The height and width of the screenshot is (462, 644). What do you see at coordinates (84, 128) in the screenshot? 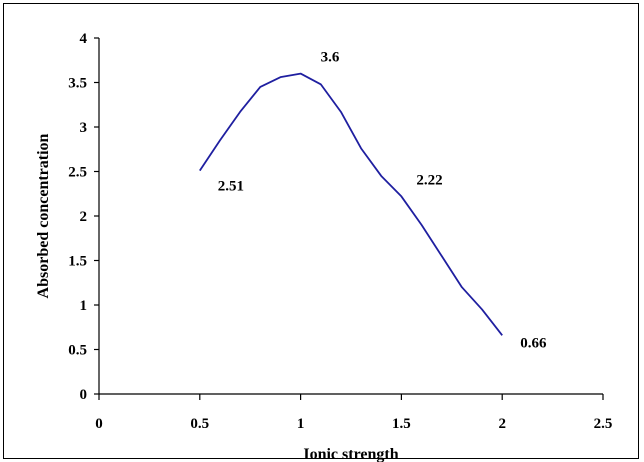
I see `y-tick-label: 3` at bounding box center [84, 128].